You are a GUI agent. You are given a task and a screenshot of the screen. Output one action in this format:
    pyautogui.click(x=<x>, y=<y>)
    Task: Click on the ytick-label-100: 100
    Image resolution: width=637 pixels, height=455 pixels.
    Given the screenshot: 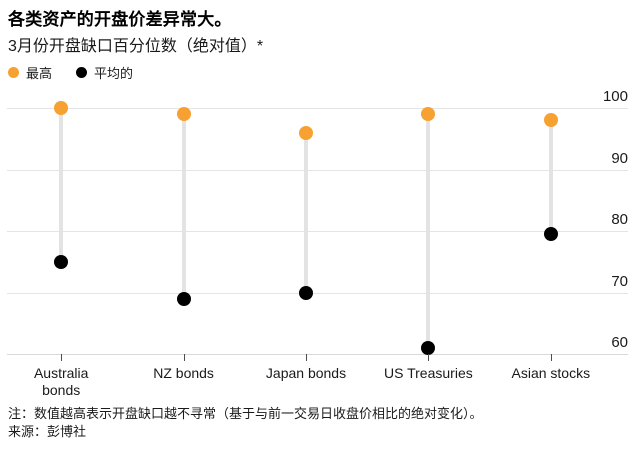 What is the action you would take?
    pyautogui.click(x=615, y=96)
    